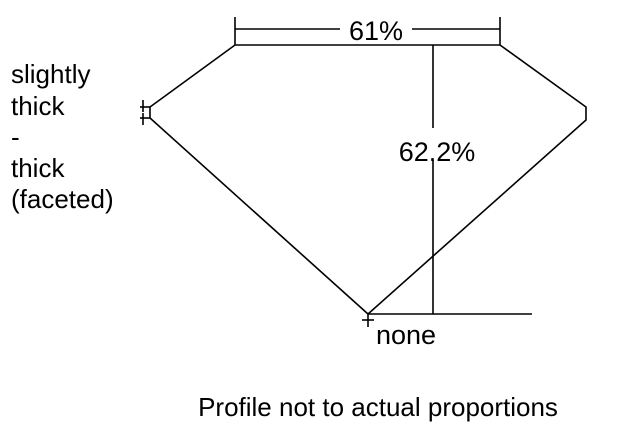 The width and height of the screenshot is (640, 430). What do you see at coordinates (406, 335) in the screenshot?
I see `culet-label: none` at bounding box center [406, 335].